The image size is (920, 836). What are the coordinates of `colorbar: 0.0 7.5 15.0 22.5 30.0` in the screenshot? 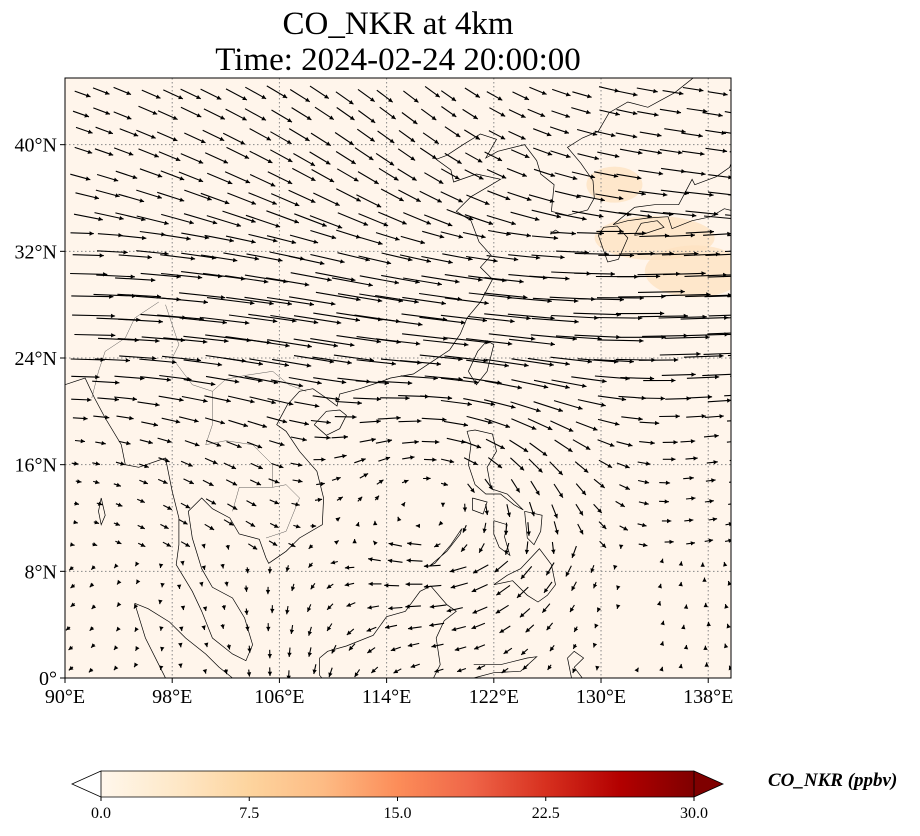 It's located at (397, 796).